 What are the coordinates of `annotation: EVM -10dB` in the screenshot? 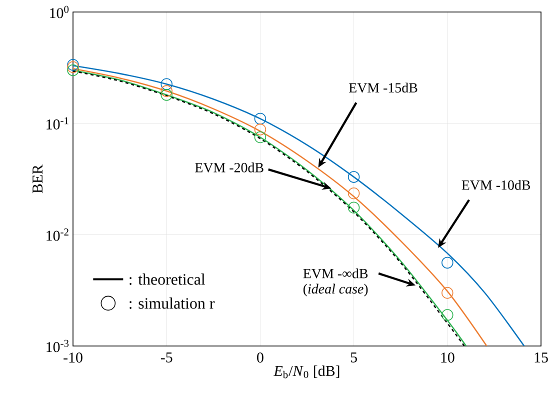 It's located at (496, 185).